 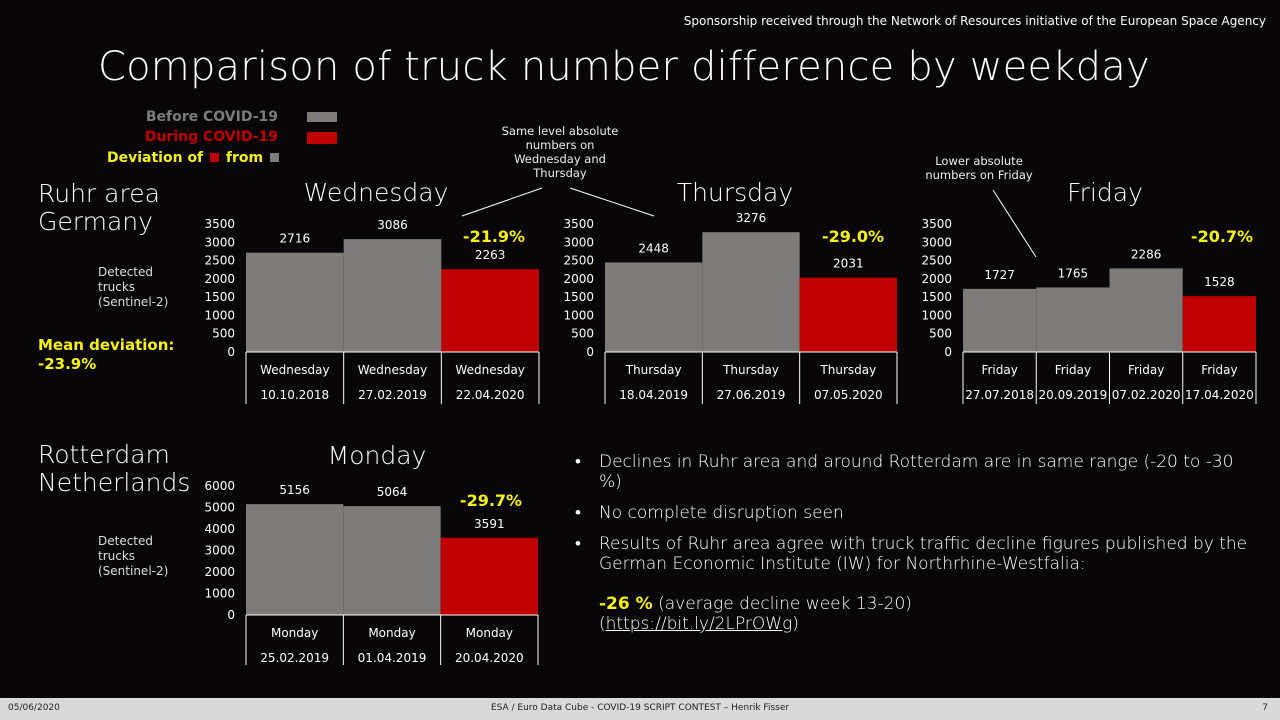 I want to click on annotation-line-thursday, so click(x=612, y=202).